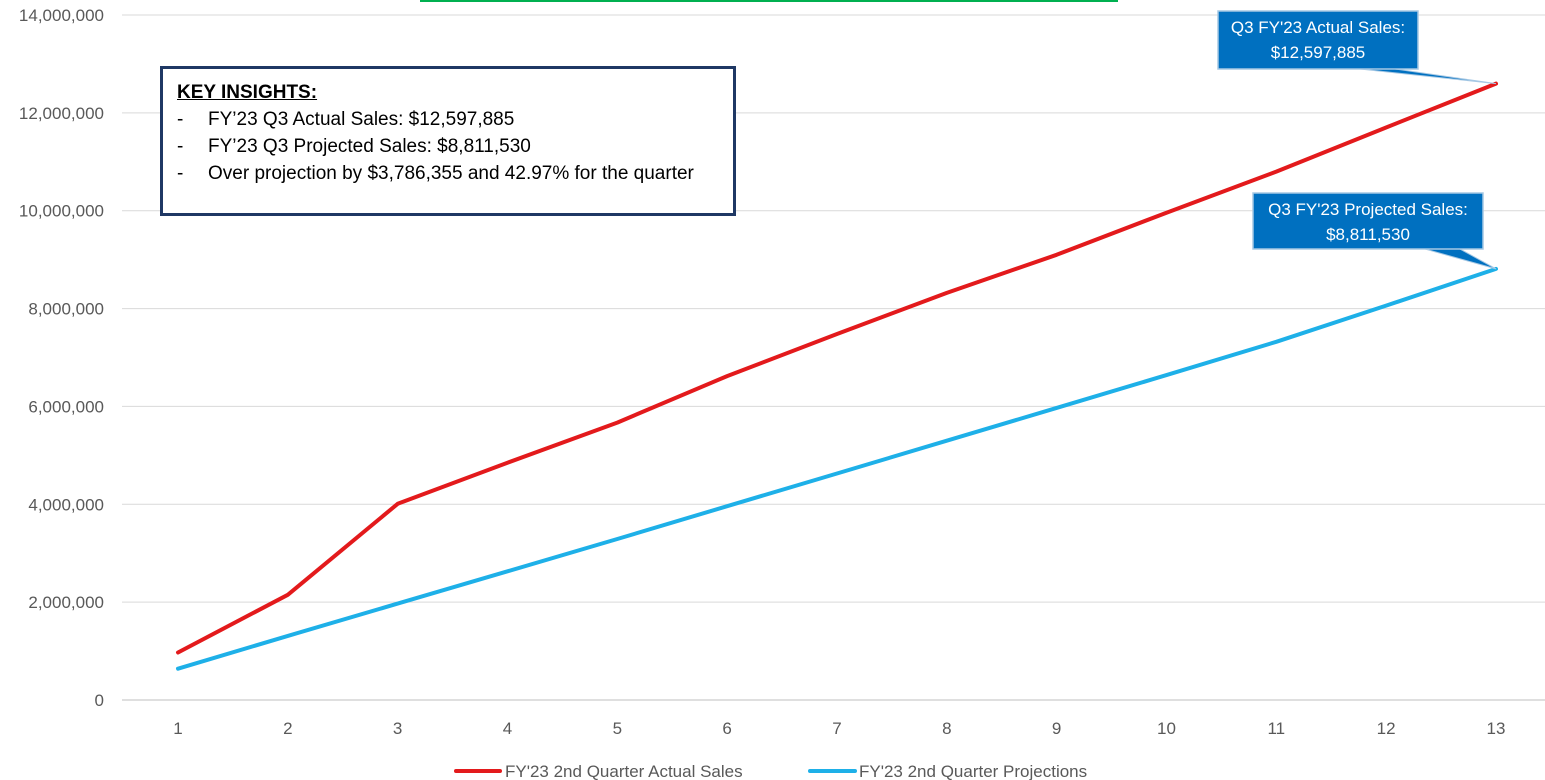 The image size is (1545, 780). I want to click on x-tick-label: 10, so click(1166, 728).